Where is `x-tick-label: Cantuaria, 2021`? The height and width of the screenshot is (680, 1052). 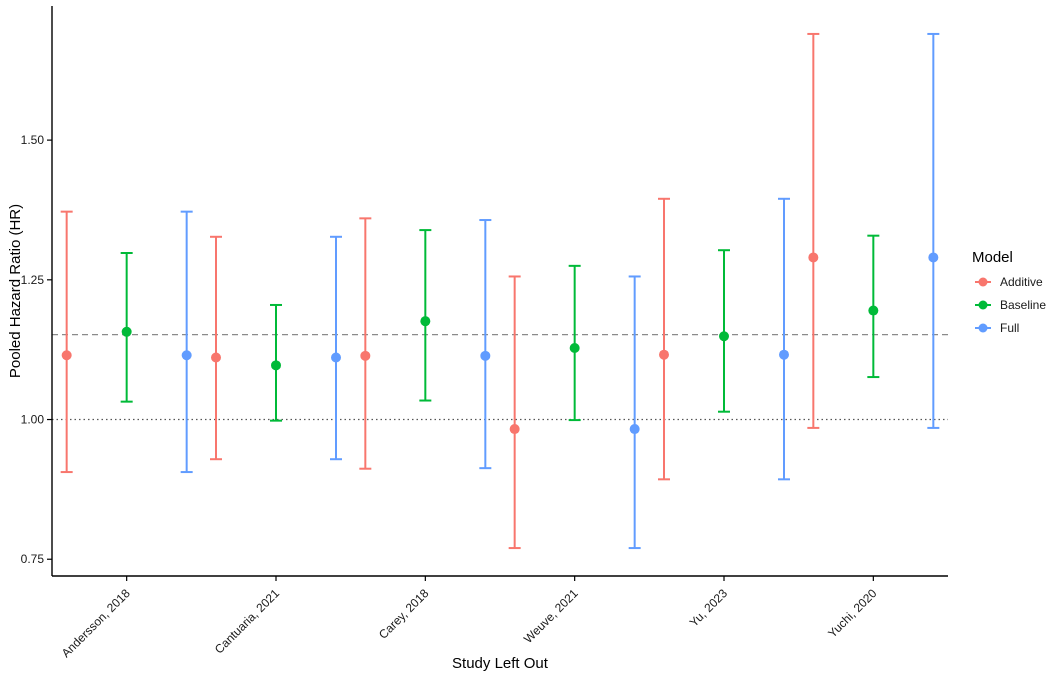 x-tick-label: Cantuaria, 2021 is located at coordinates (247, 621).